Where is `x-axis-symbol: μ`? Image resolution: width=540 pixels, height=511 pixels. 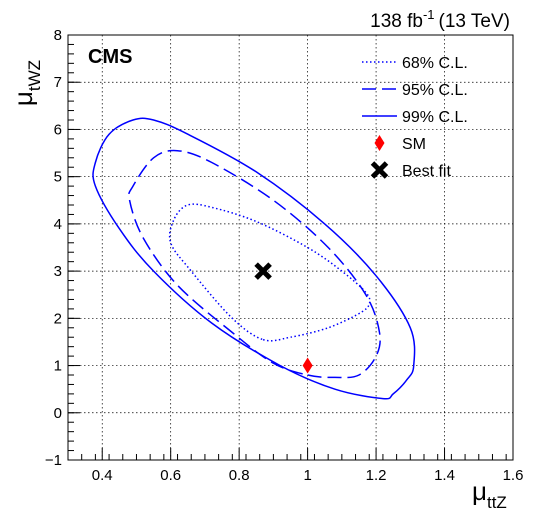
x-axis-symbol: μ is located at coordinates (479, 491).